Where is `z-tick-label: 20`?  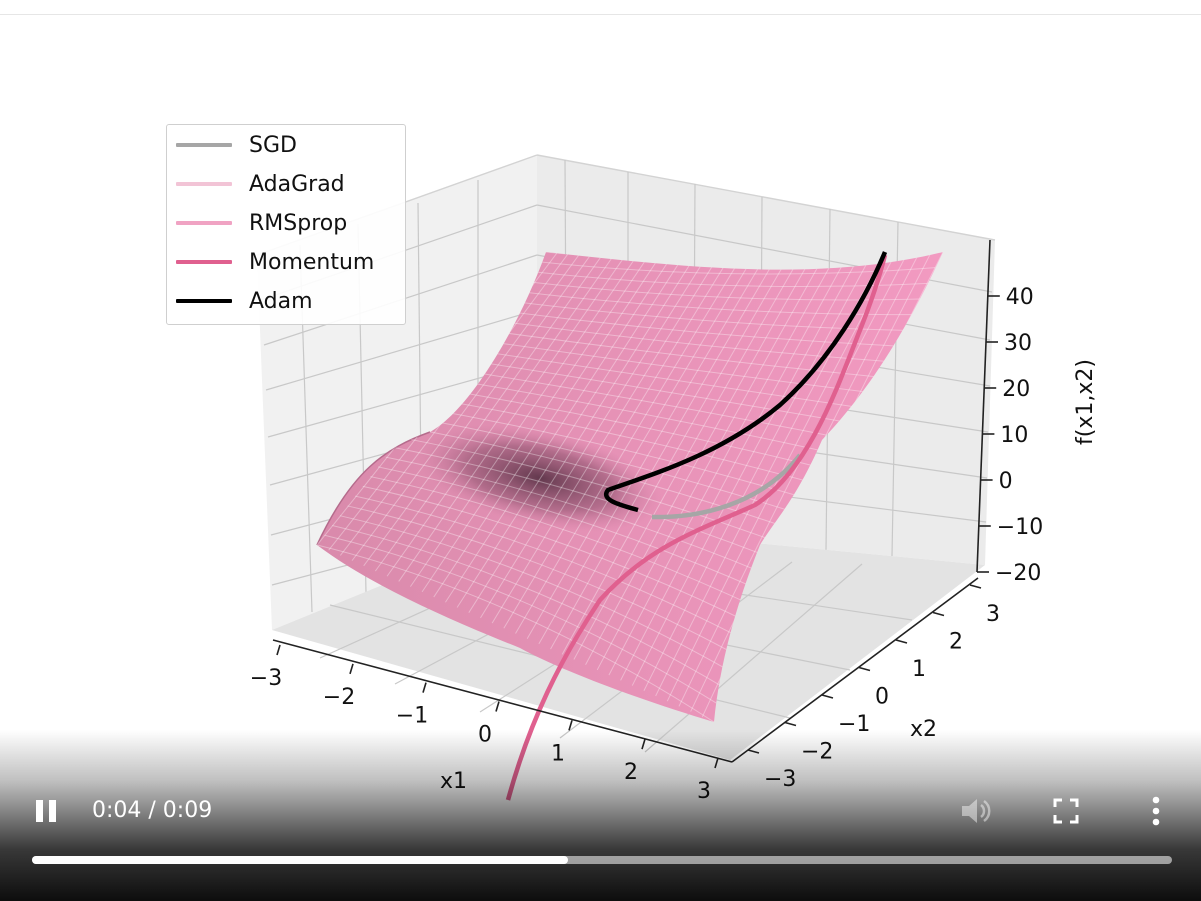
z-tick-label: 20 is located at coordinates (1016, 389).